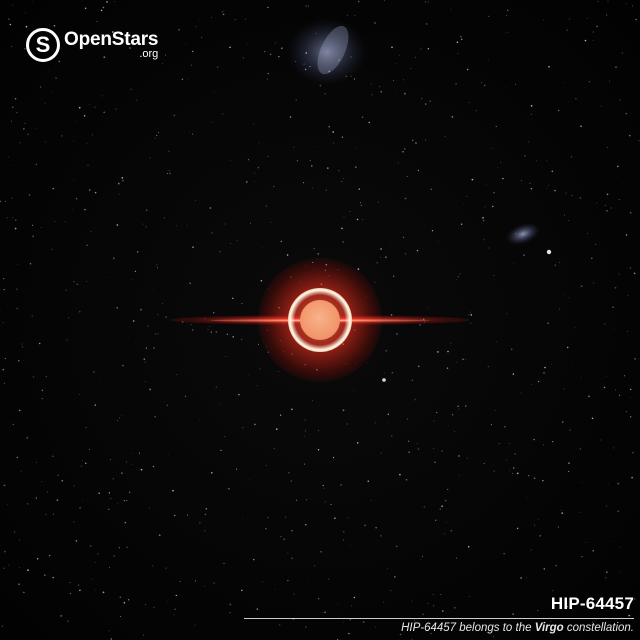 The height and width of the screenshot is (640, 640). I want to click on openstars-logo: S OpenStars .org, so click(92, 45).